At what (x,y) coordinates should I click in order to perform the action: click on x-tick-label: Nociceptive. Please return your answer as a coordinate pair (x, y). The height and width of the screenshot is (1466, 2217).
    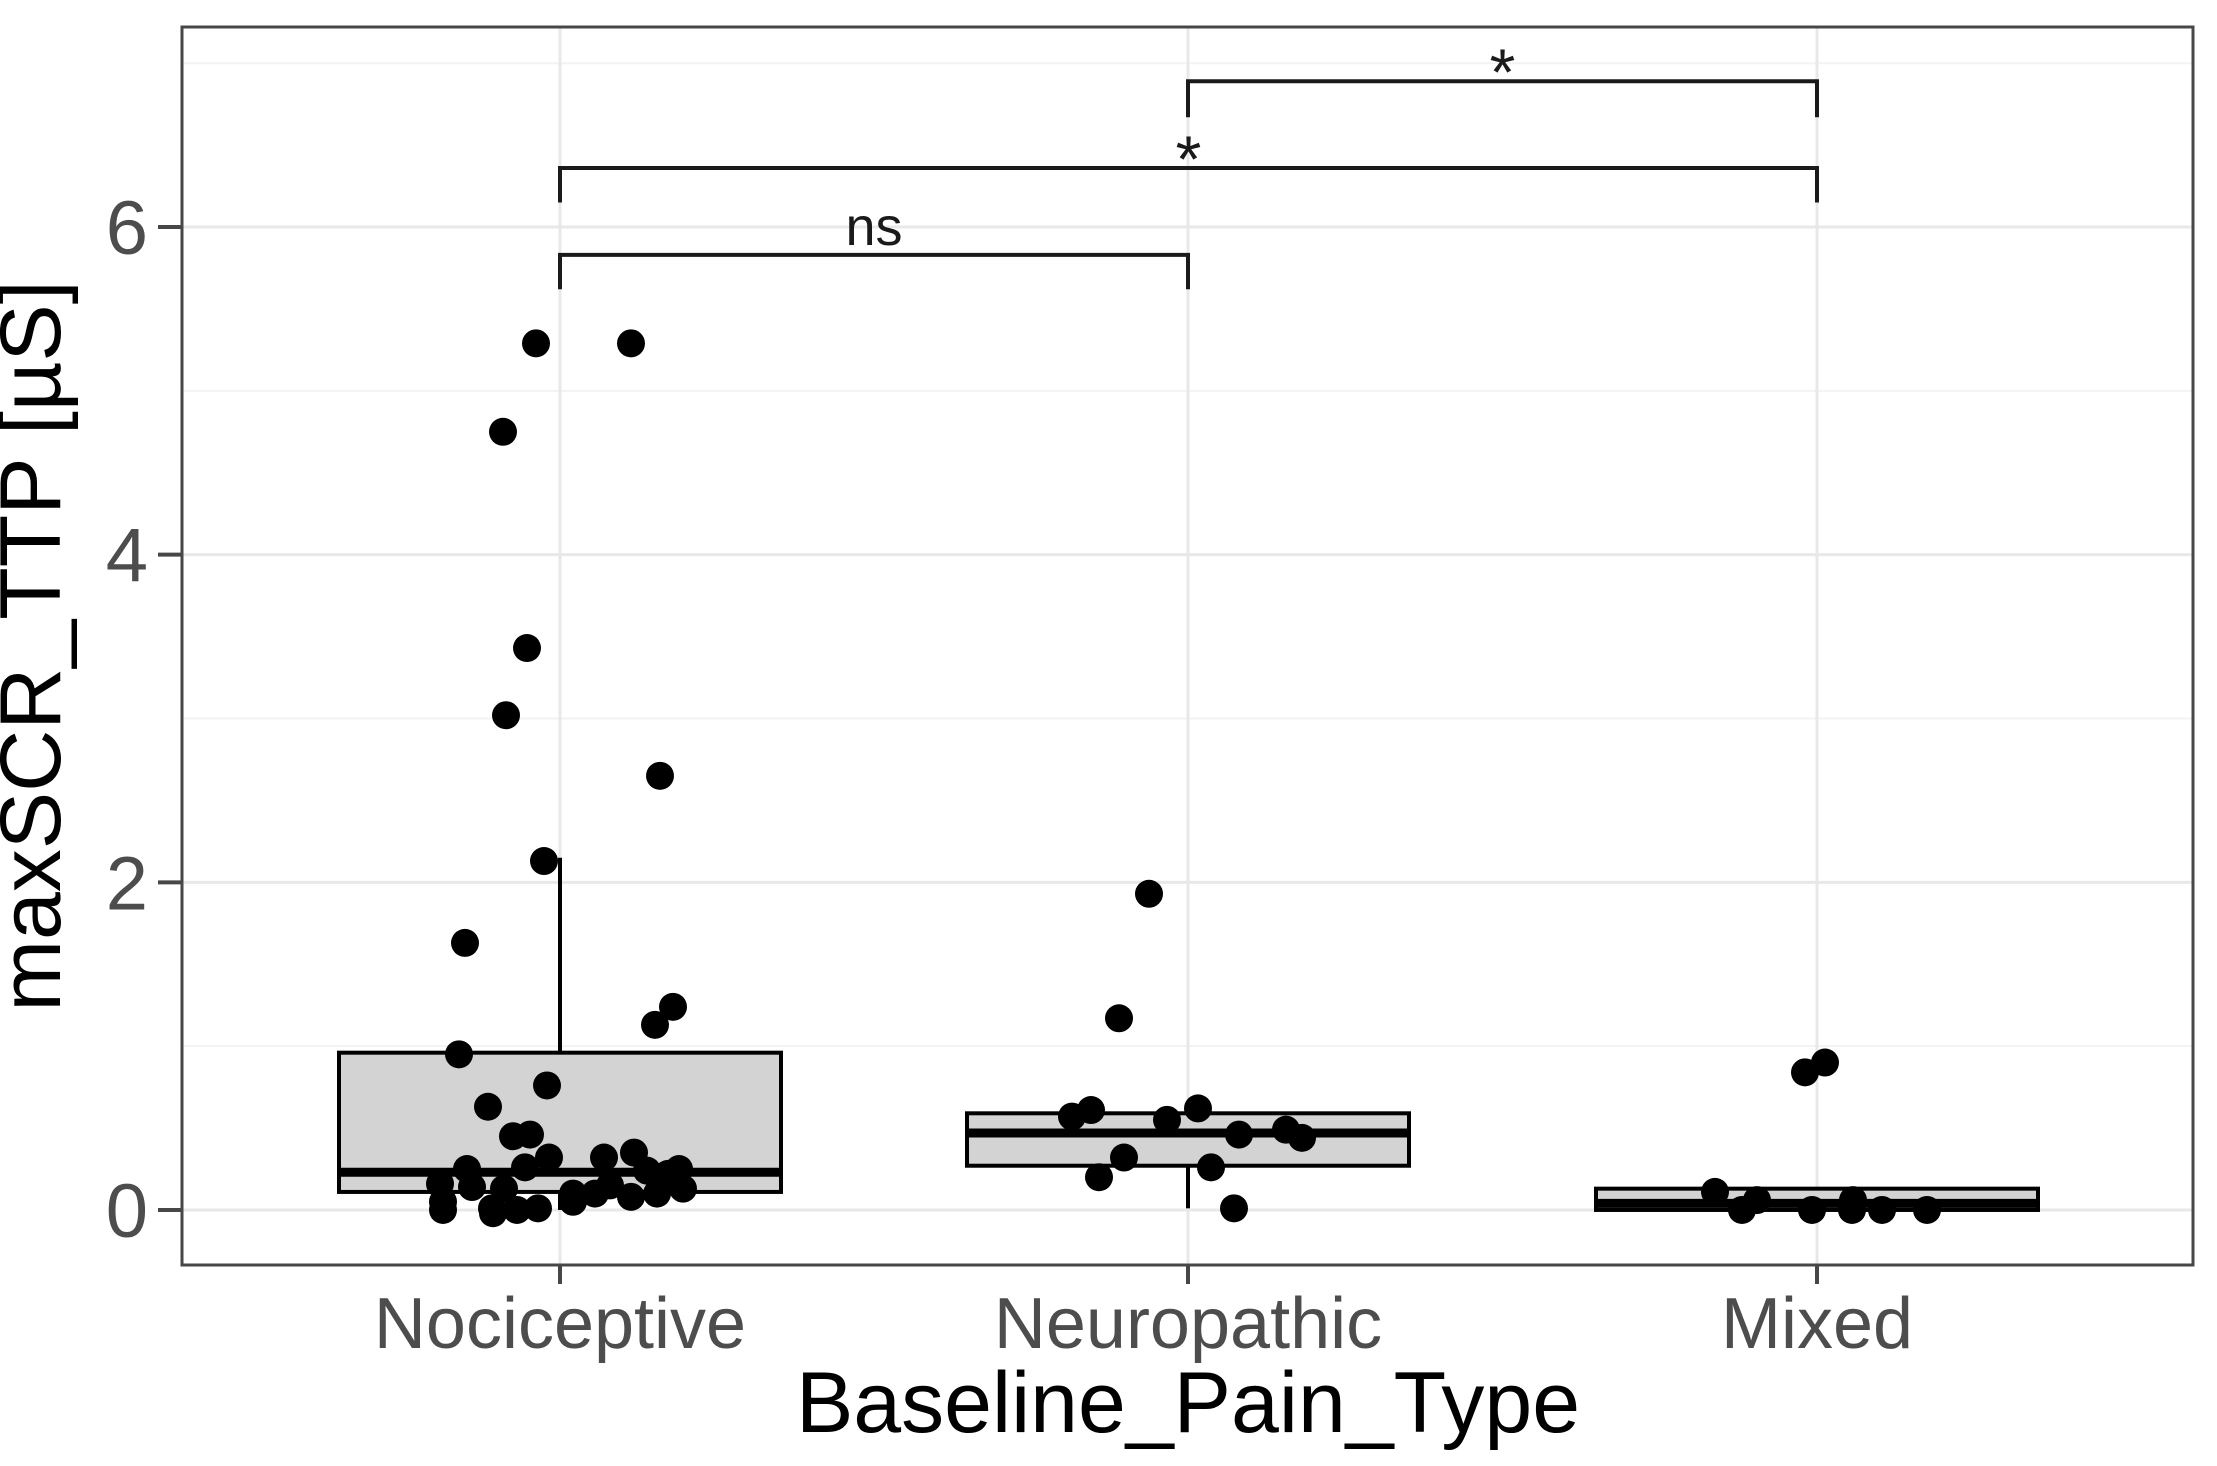
    Looking at the image, I should click on (560, 1324).